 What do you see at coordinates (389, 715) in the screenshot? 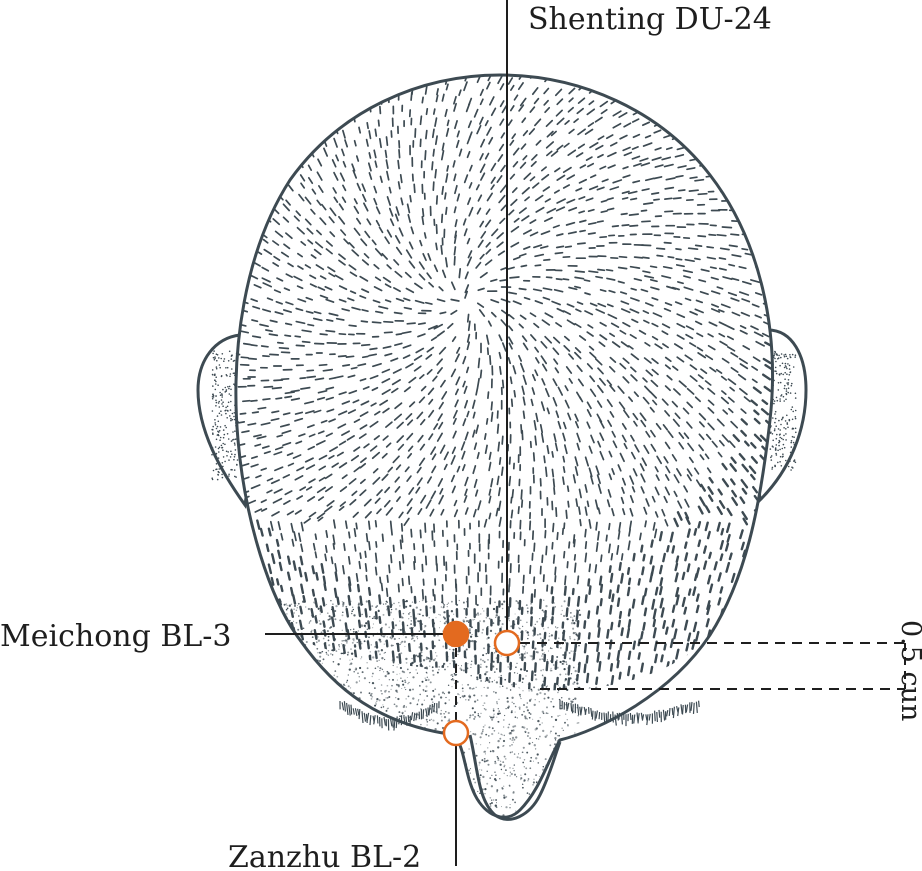
I see `left-eyebrow` at bounding box center [389, 715].